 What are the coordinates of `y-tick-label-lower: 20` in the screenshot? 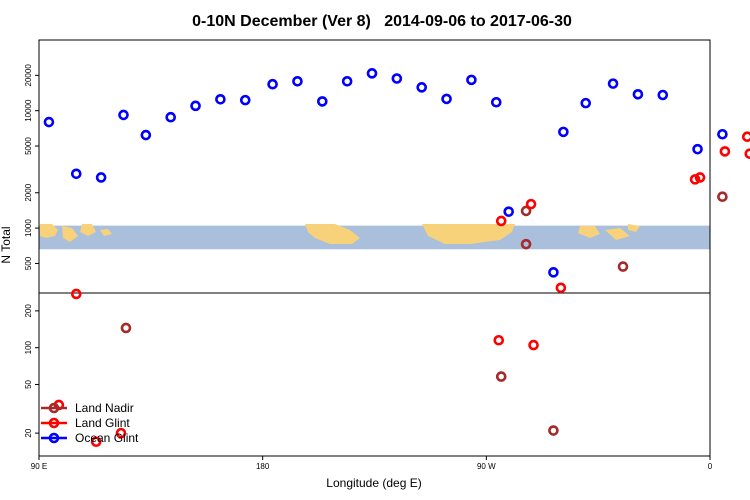 It's located at (28, 432).